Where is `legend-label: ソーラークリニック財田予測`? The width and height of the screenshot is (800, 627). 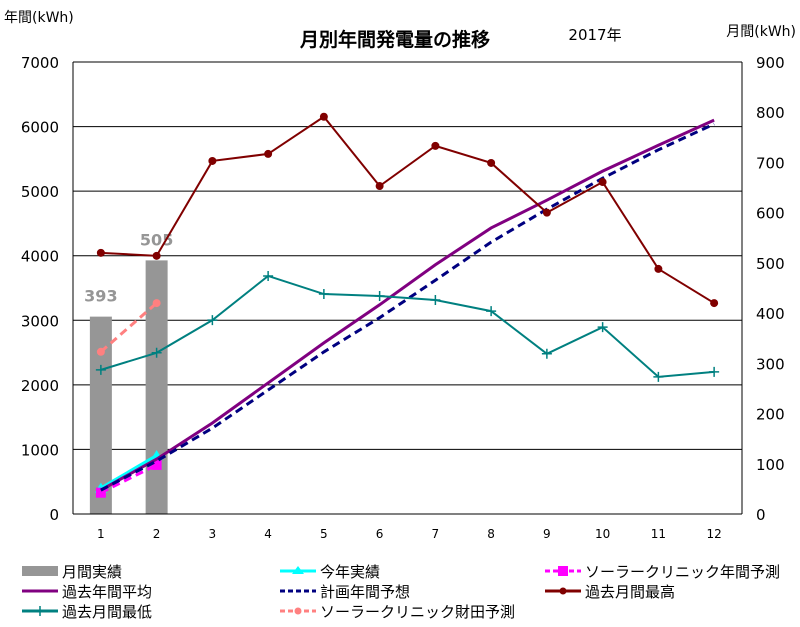 legend-label: ソーラークリニック財田予測 is located at coordinates (417, 612).